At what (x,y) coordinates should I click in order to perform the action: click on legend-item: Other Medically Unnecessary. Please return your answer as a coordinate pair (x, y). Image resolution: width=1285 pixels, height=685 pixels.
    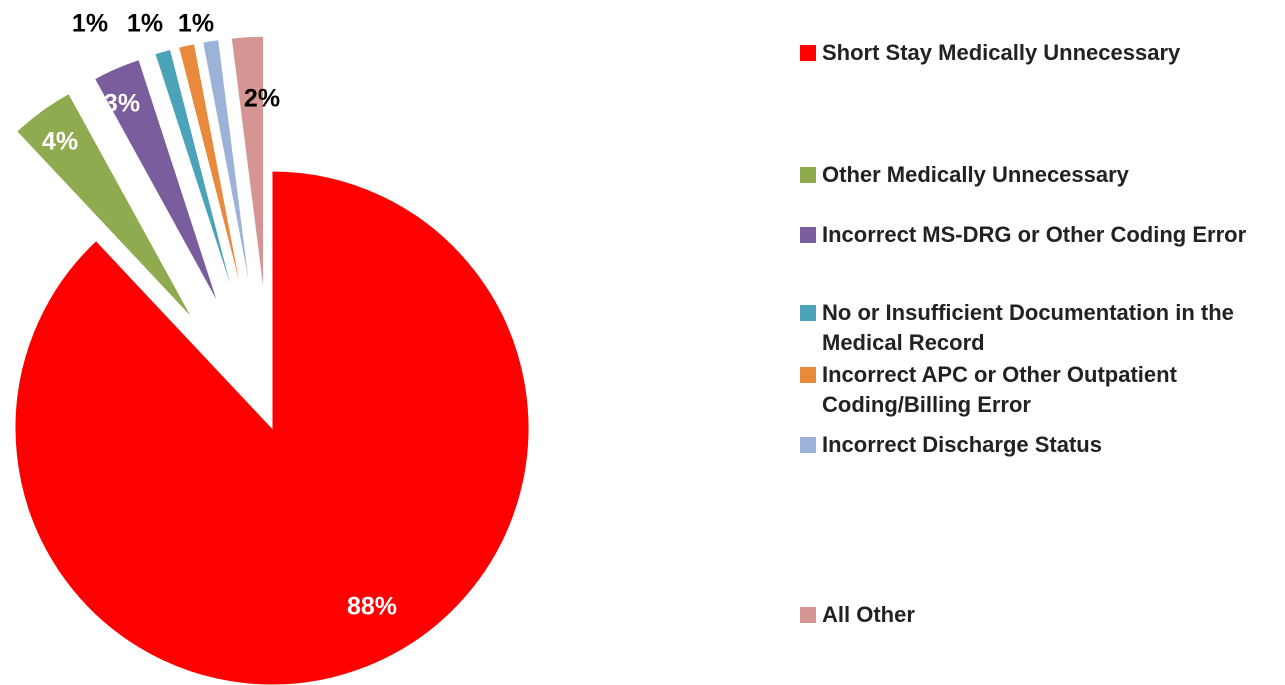
    Looking at the image, I should click on (1040, 175).